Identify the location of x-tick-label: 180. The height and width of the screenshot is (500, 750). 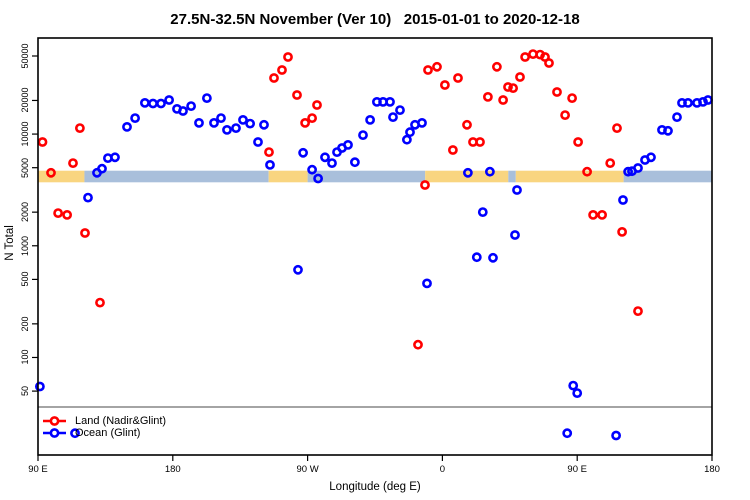
(172, 469).